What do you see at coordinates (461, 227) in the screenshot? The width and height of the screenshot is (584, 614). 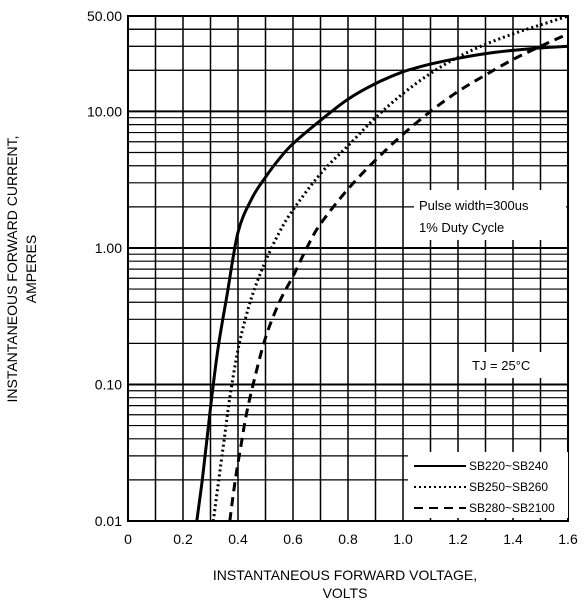 I see `duty-cycle-note: 1% Duty Cycle` at bounding box center [461, 227].